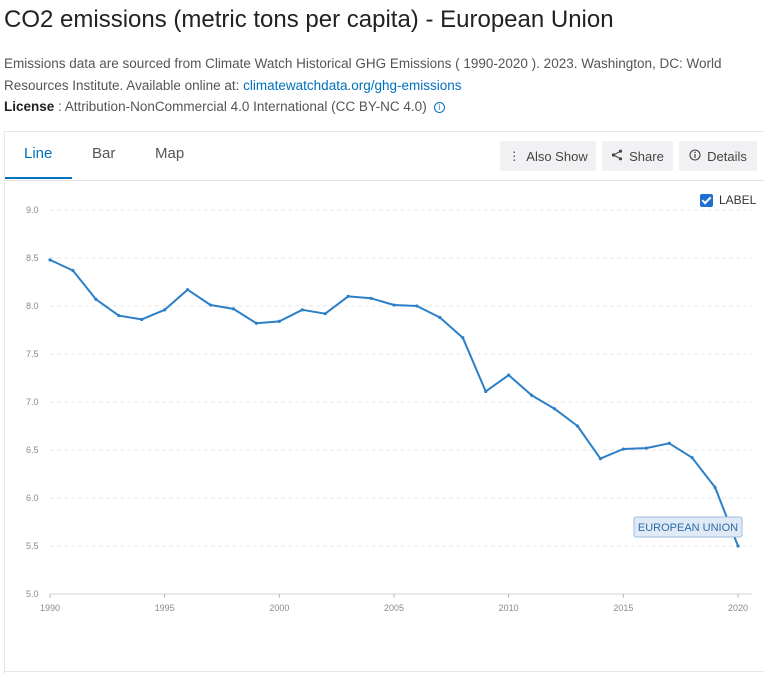  What do you see at coordinates (32, 258) in the screenshot?
I see `y-tick-label: 8.5` at bounding box center [32, 258].